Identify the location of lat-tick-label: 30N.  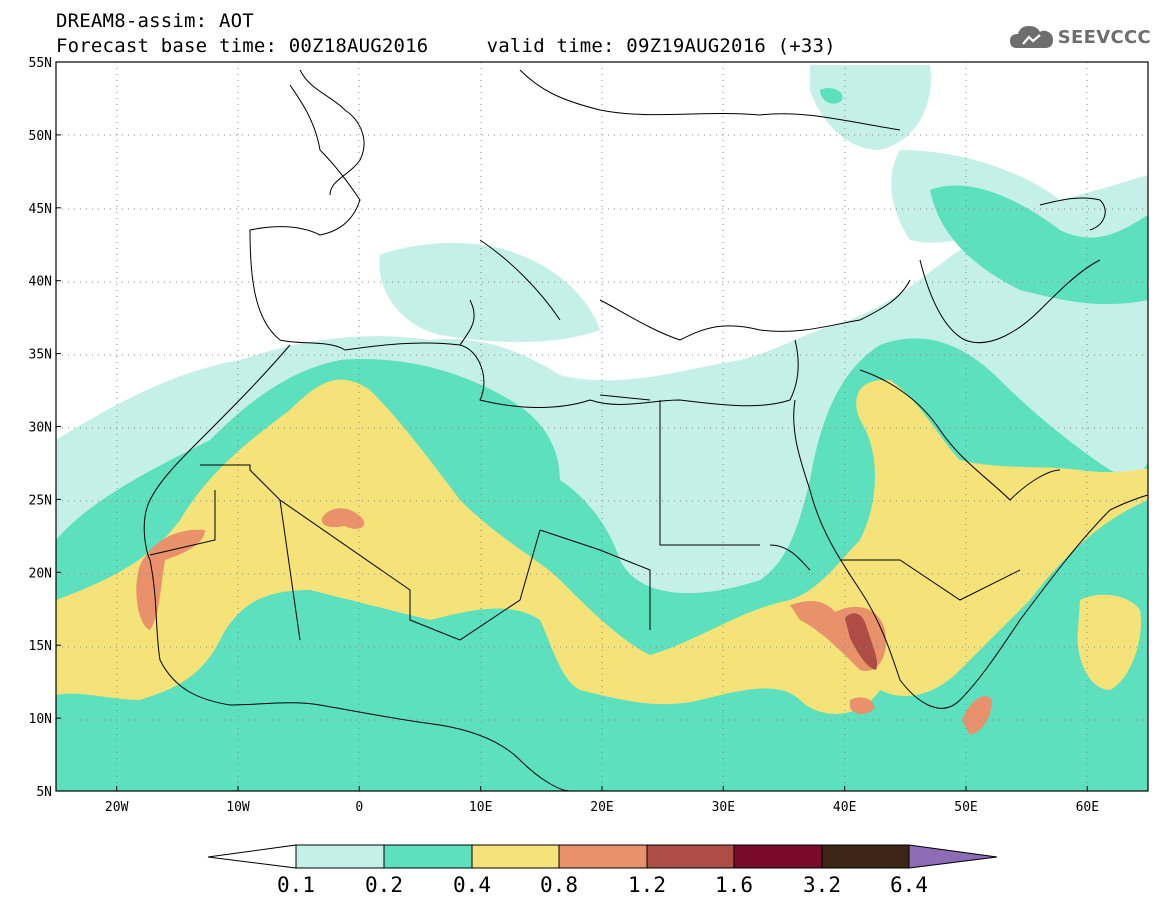
(40, 428).